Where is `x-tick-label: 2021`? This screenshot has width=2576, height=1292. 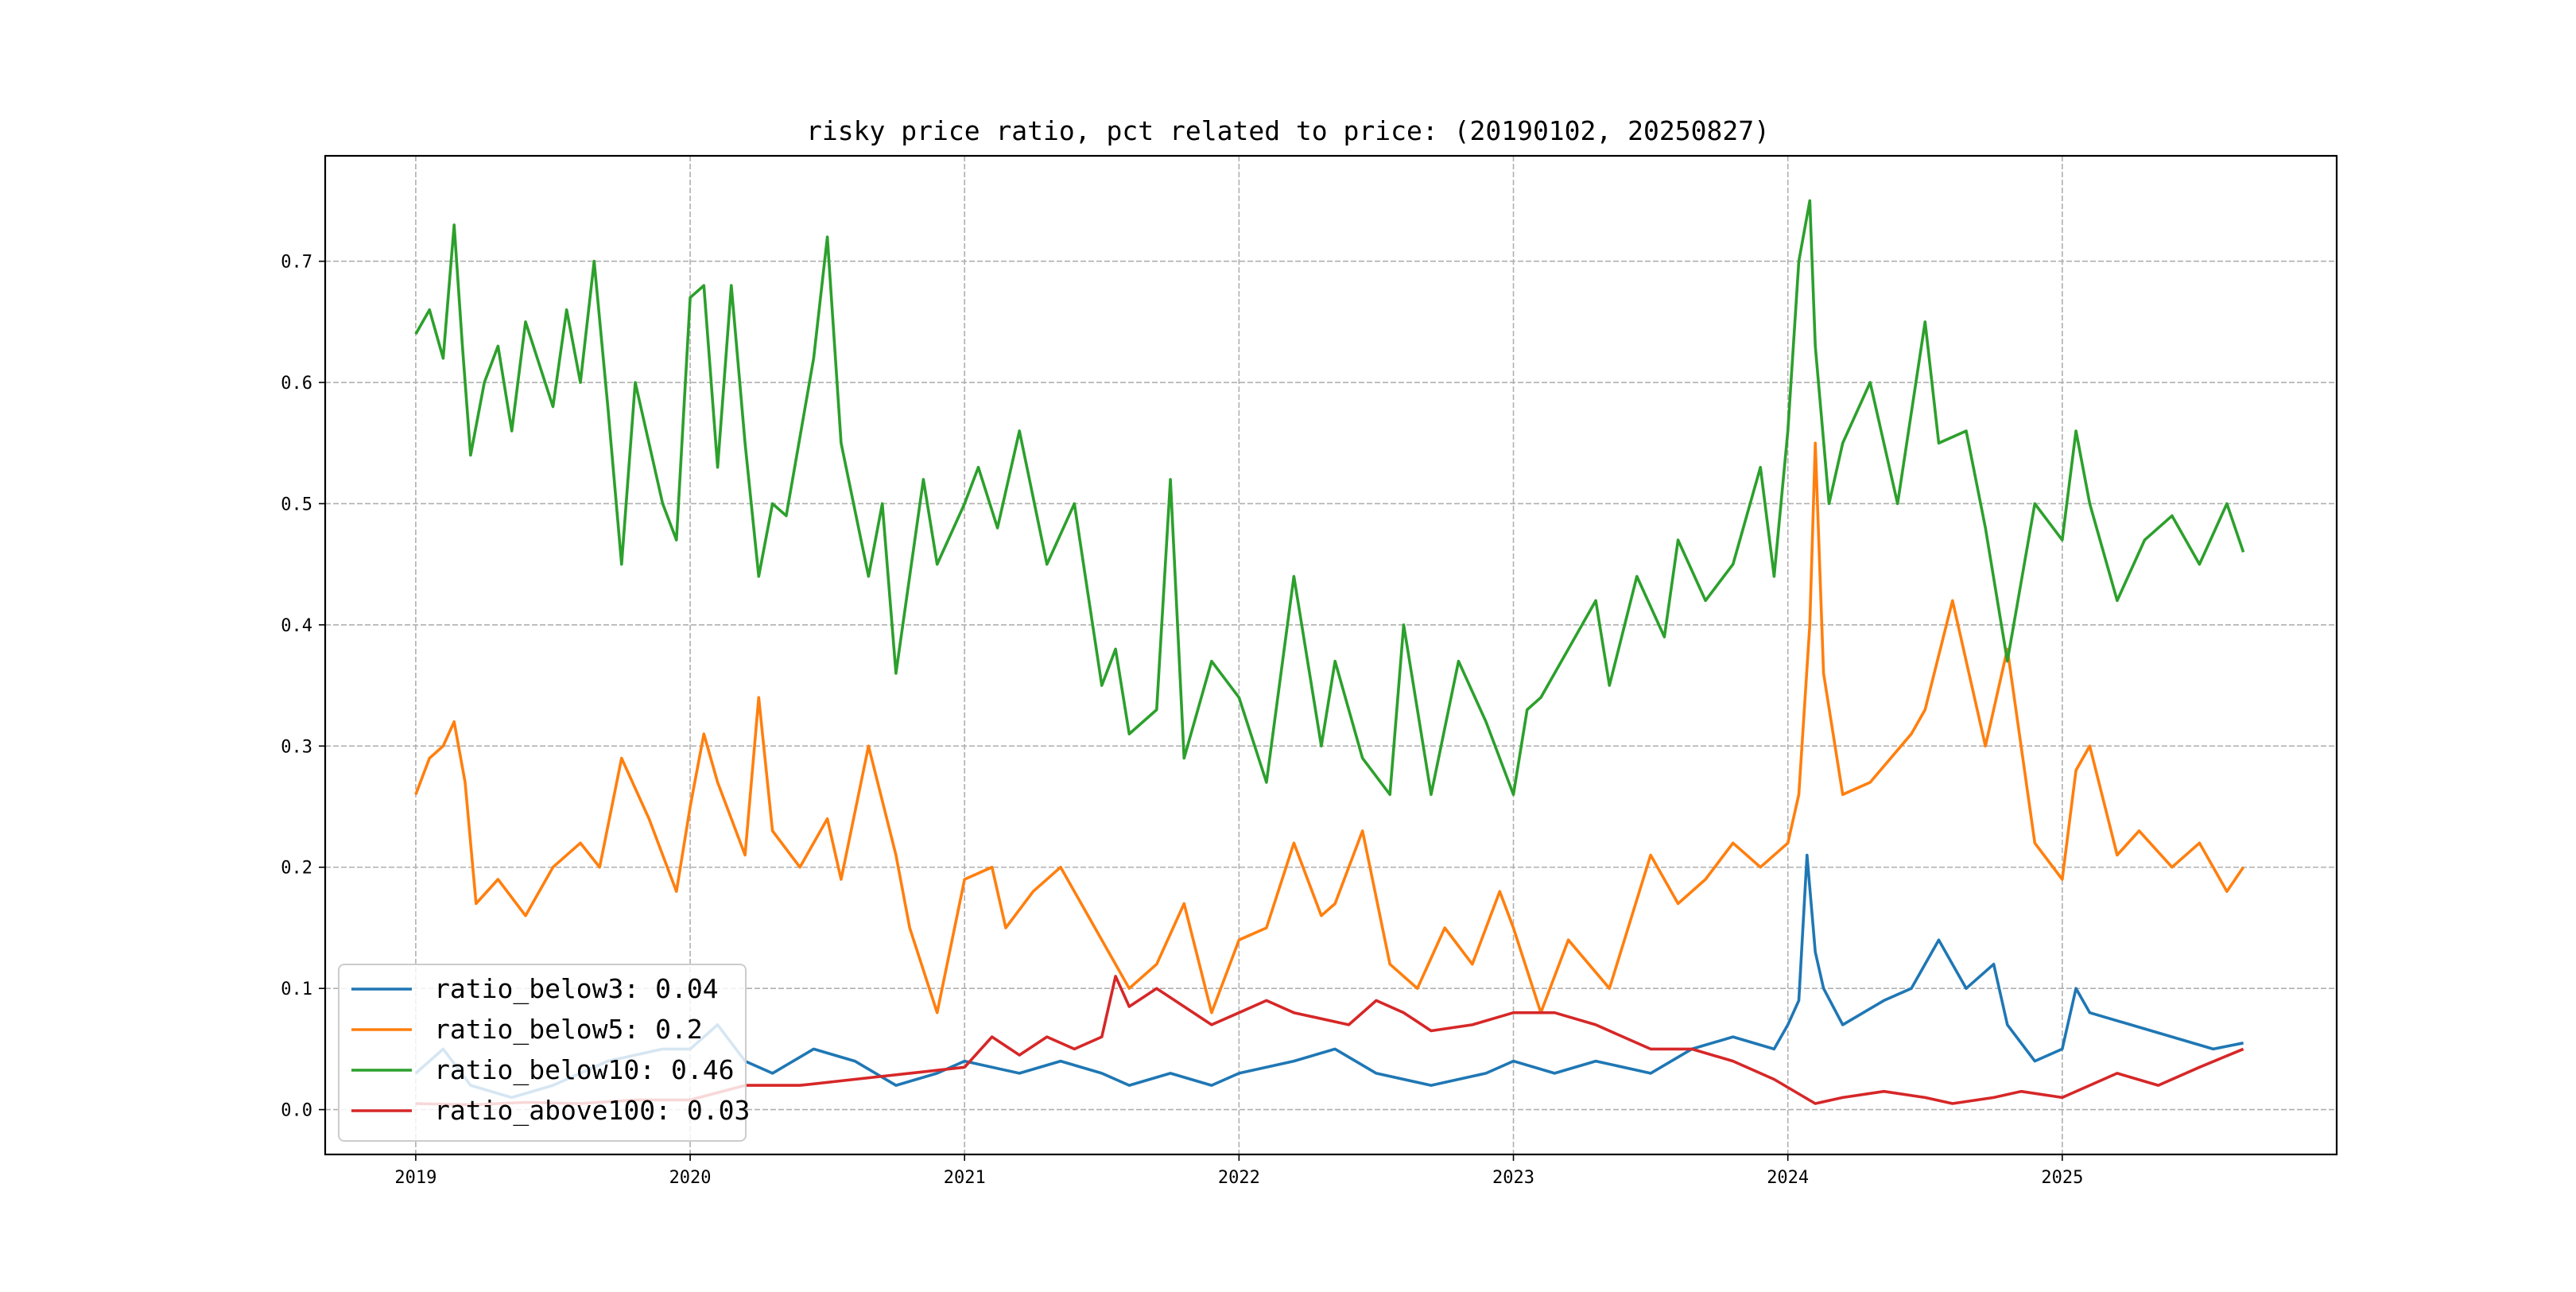 x-tick-label: 2021 is located at coordinates (965, 1178).